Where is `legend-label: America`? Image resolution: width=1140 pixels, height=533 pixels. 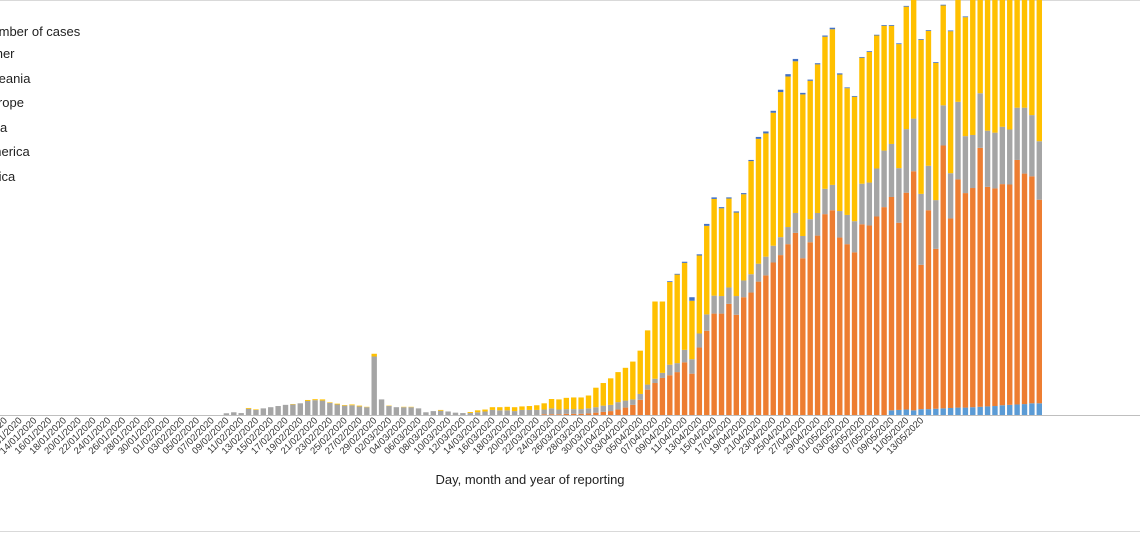 legend-label: America is located at coordinates (15, 152).